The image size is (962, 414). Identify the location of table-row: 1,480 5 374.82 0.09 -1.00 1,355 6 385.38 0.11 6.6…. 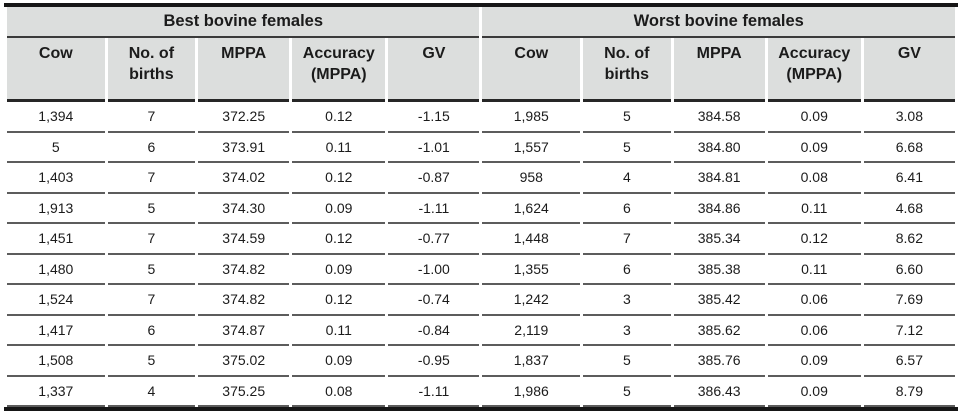
(481, 270).